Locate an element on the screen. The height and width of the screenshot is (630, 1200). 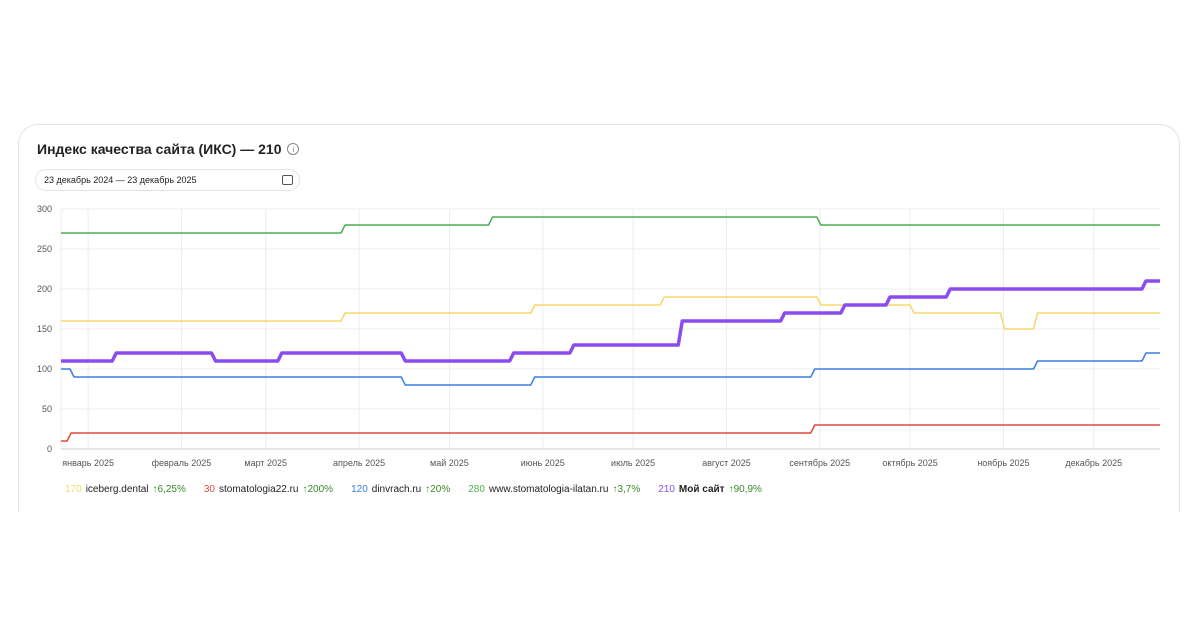
legend-item: 170 iceberg.dental ↑6,25% is located at coordinates (125, 489).